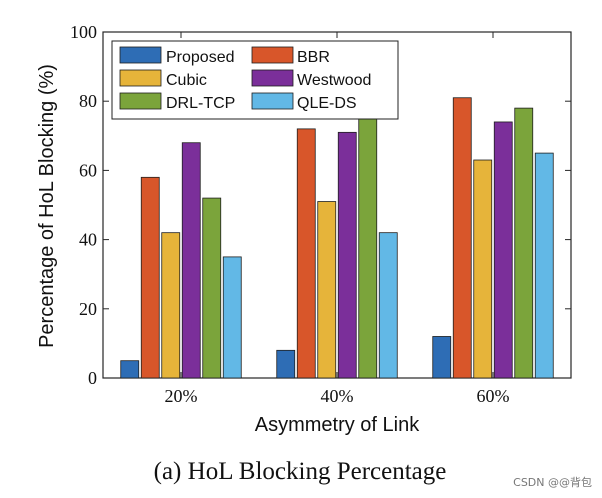 The width and height of the screenshot is (602, 498). I want to click on bar-bbr-20pct: BBR, 20%: 58%, so click(150, 277).